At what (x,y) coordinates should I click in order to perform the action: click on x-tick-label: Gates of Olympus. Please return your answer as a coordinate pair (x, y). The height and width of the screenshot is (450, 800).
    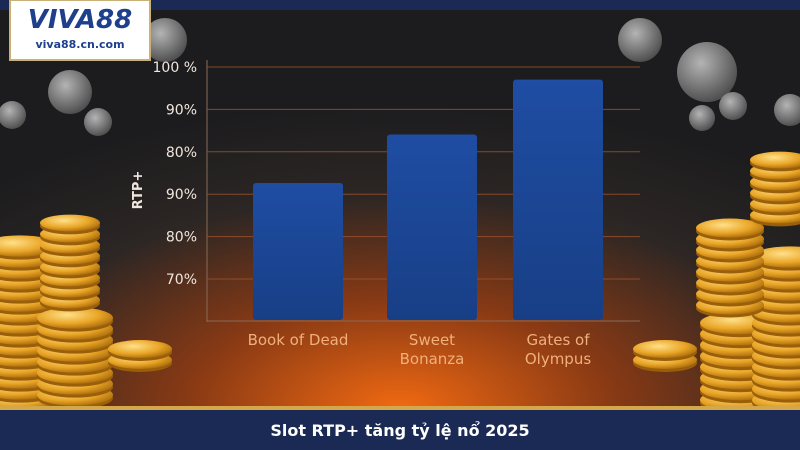
    Looking at the image, I should click on (558, 349).